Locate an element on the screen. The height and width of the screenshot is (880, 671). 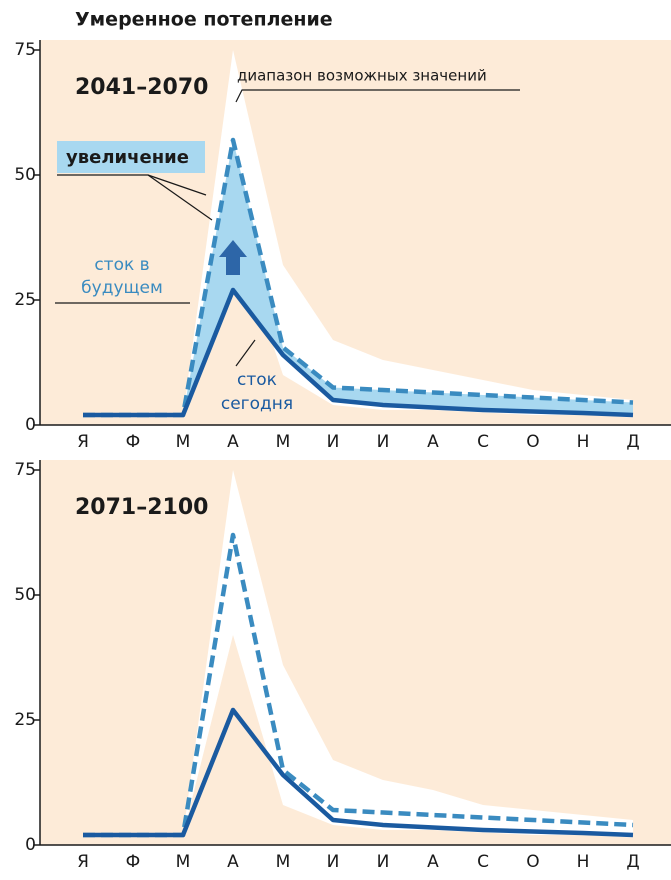
range-label: диапазон возможных значений is located at coordinates (362, 76).